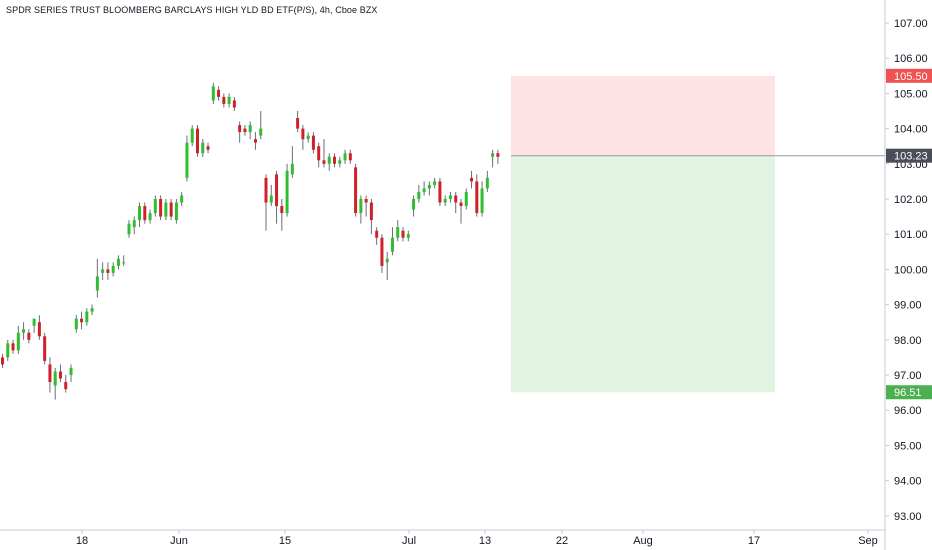 Image resolution: width=932 pixels, height=550 pixels. What do you see at coordinates (908, 482) in the screenshot?
I see `price-tick-label: 94.00` at bounding box center [908, 482].